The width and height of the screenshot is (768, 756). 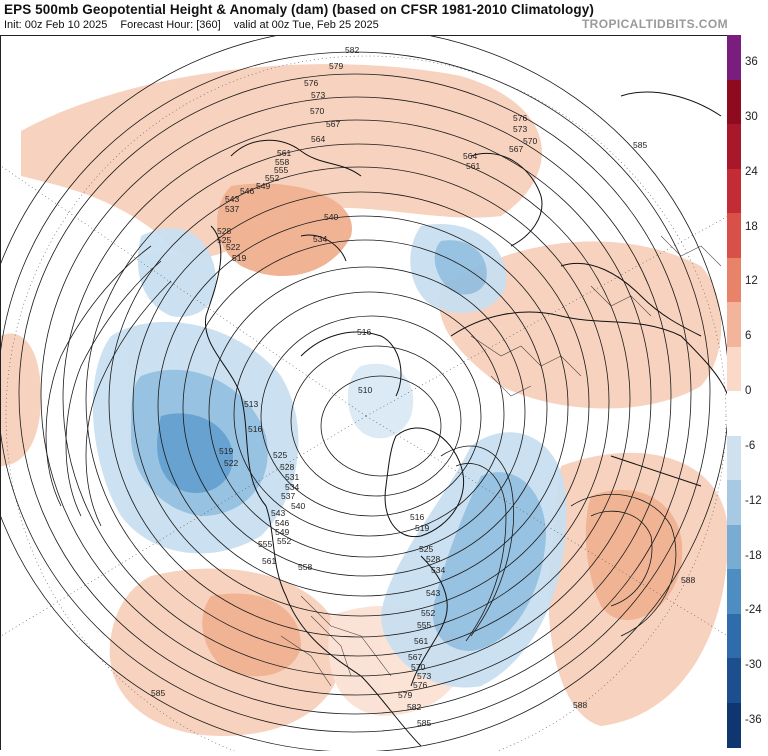 I want to click on colorbar-tick-label: 24, so click(x=751, y=171).